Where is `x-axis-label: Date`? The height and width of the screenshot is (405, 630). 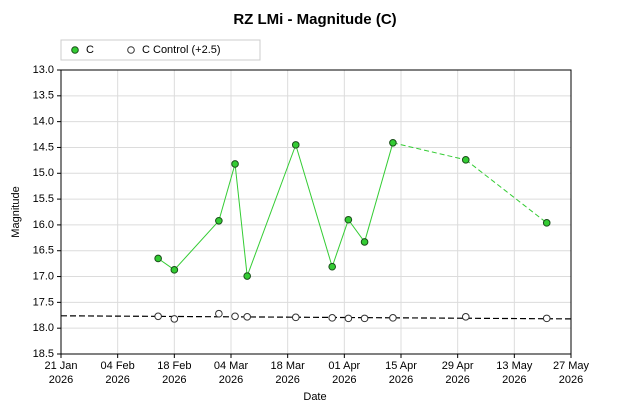
x-axis-label: Date is located at coordinates (314, 397).